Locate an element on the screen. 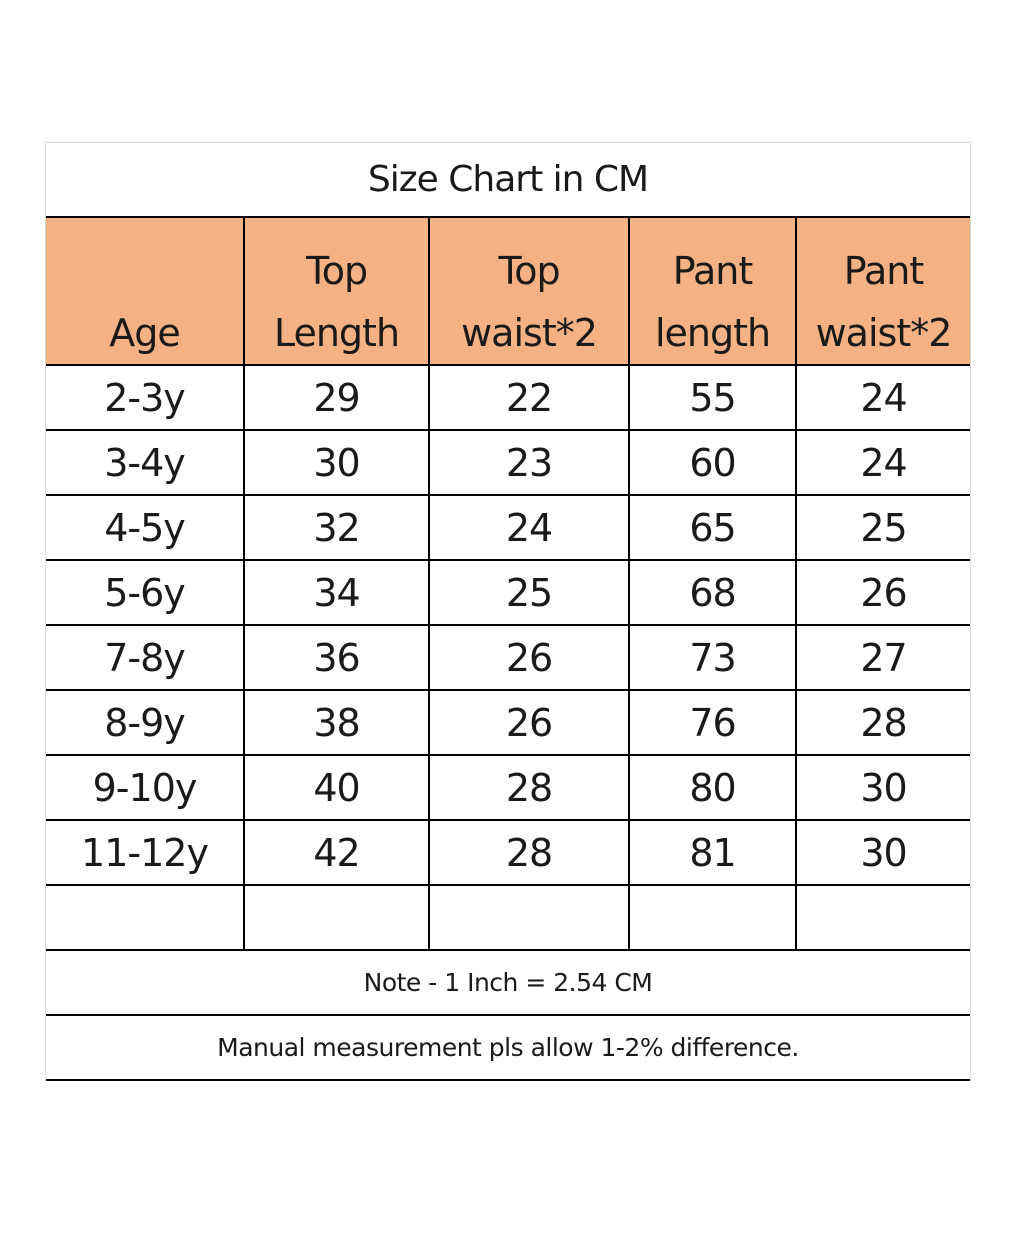 This screenshot has width=1020, height=1237. cell-age: 11-12y is located at coordinates (145, 853).